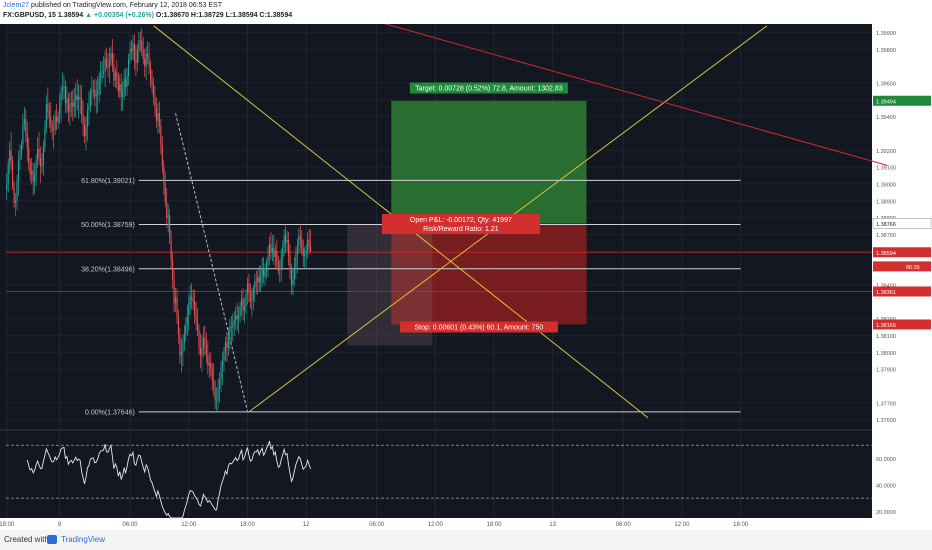 This screenshot has height=550, width=932. What do you see at coordinates (211, 262) in the screenshot?
I see `dashed-projection-line` at bounding box center [211, 262].